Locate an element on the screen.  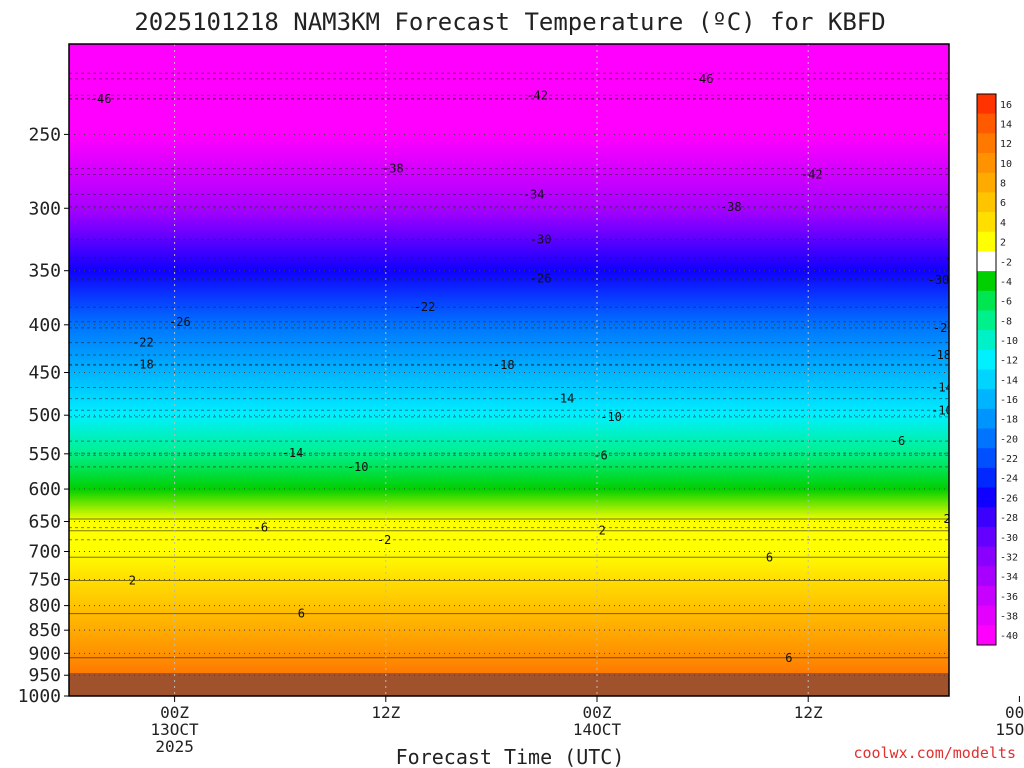
colorbar-label: -20 is located at coordinates (1009, 439).